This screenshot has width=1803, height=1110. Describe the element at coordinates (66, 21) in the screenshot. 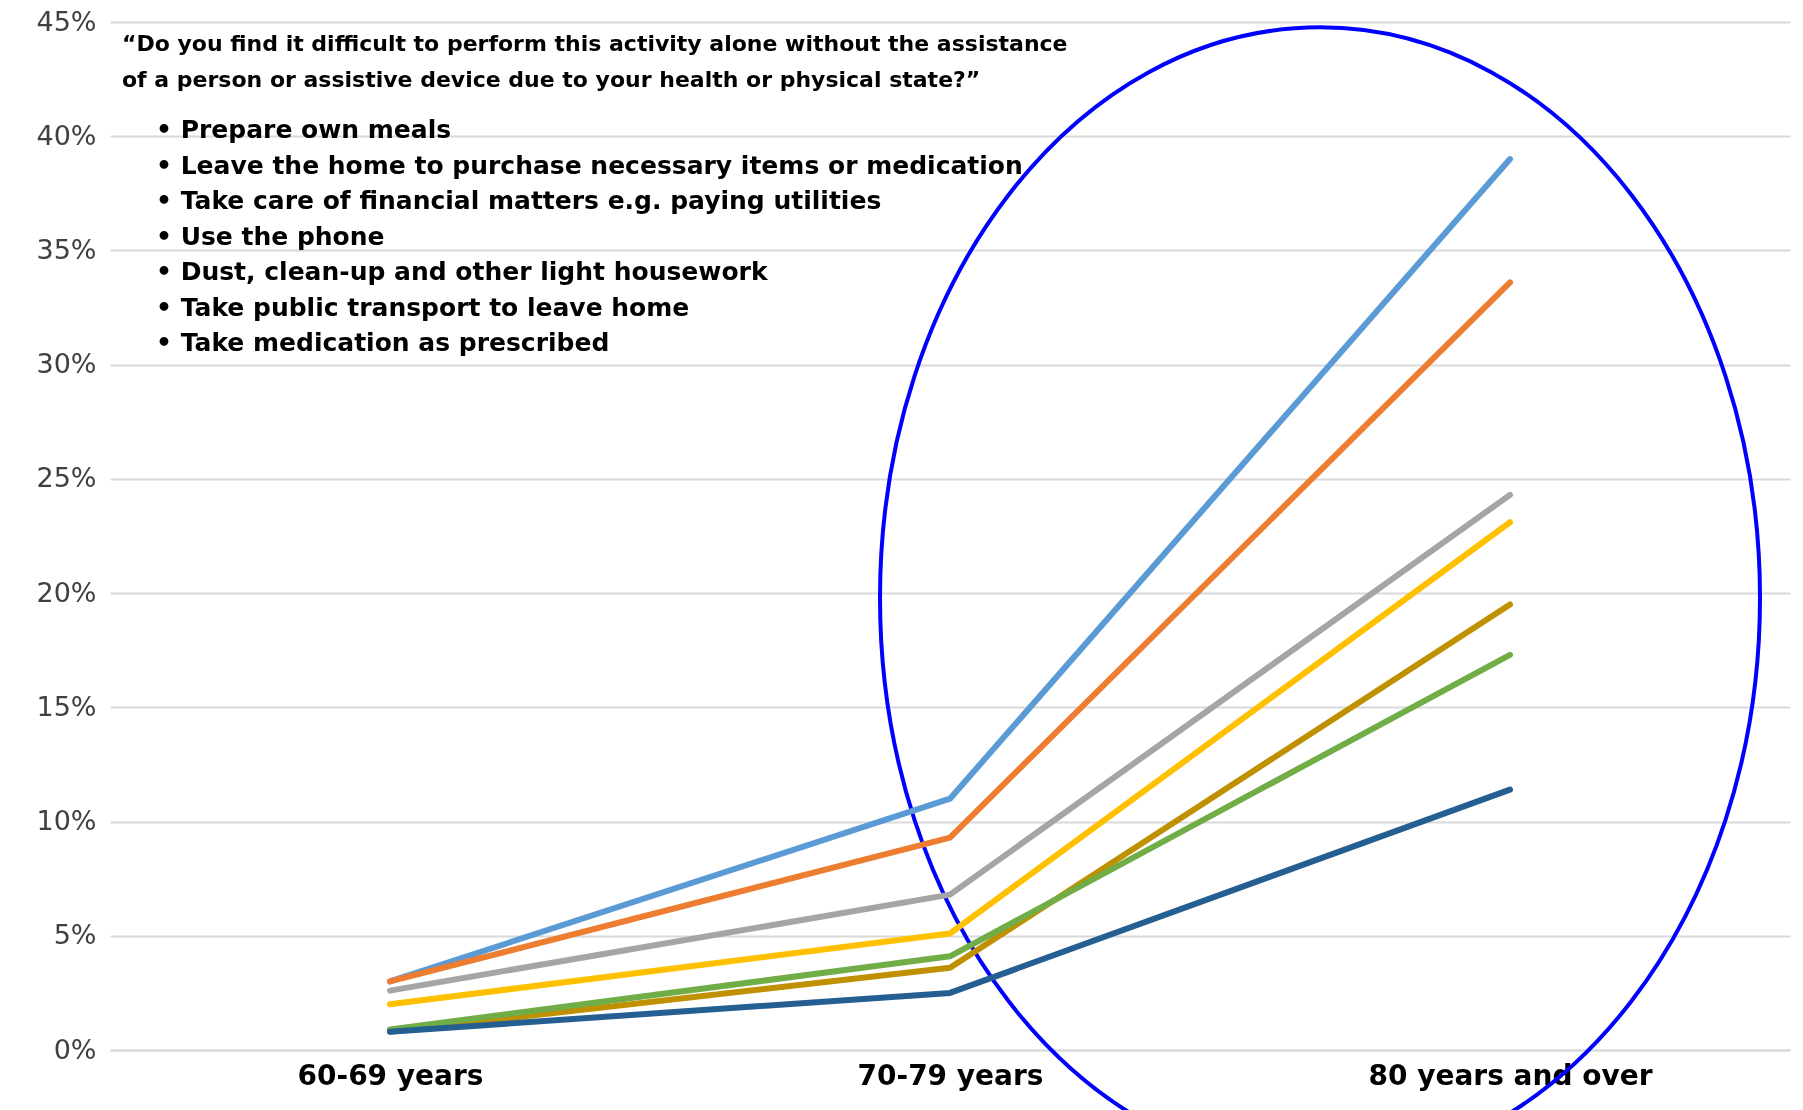

I see `y-tick-label: 45%` at that location.